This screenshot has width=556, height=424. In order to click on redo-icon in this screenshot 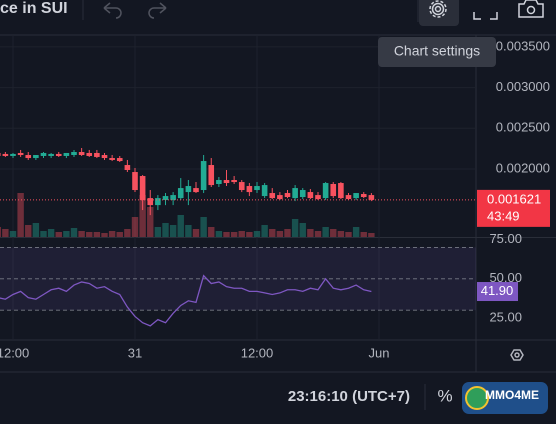, I will do `click(157, 10)`.